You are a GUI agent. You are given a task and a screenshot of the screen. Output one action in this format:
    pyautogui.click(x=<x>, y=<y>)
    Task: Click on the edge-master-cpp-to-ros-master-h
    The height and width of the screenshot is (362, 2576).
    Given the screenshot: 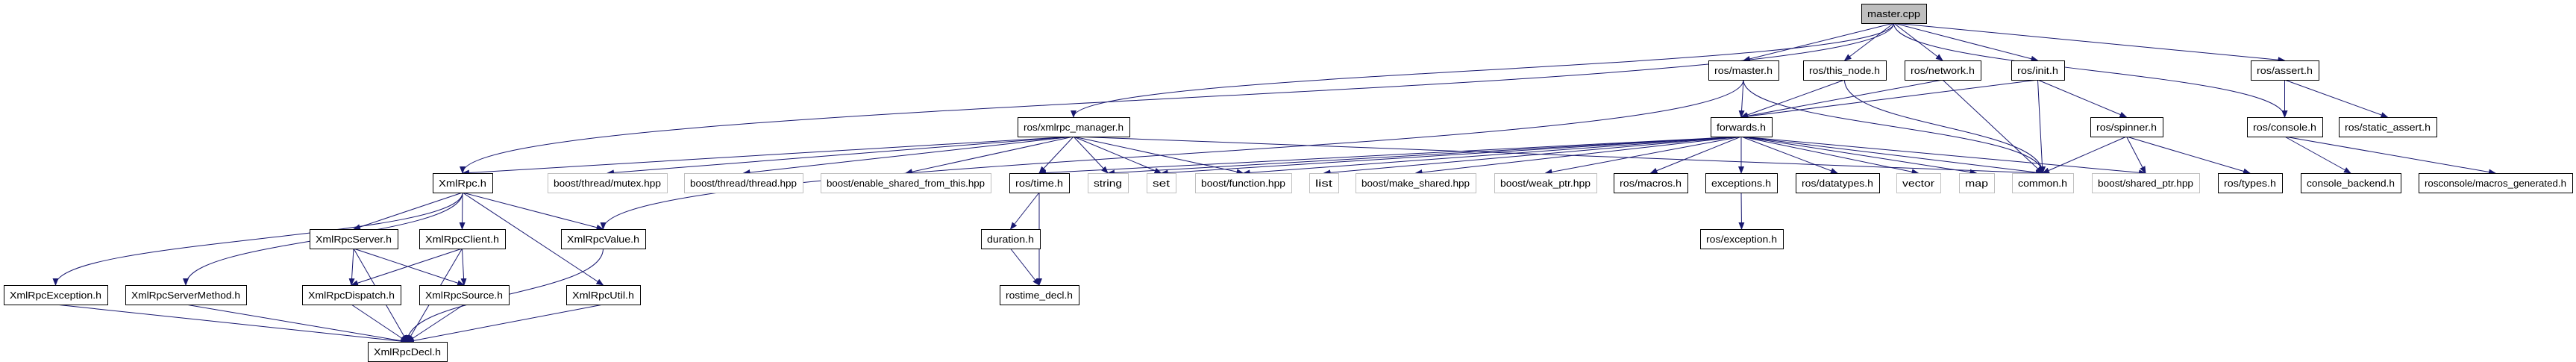 What is the action you would take?
    pyautogui.click(x=1818, y=42)
    